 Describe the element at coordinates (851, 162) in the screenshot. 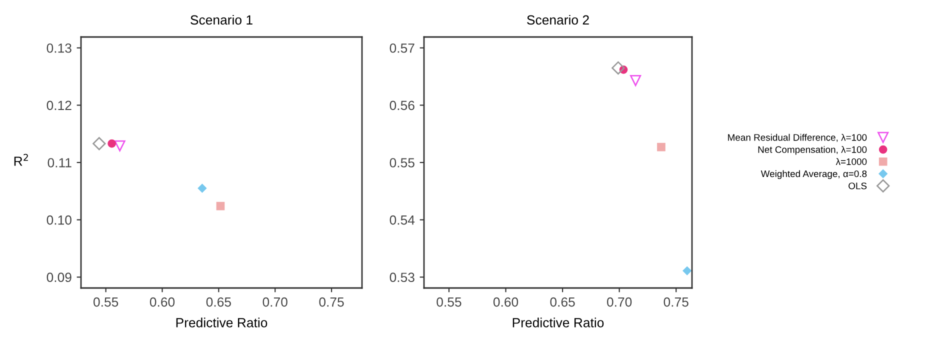

I see `legend-label: λ=1000` at that location.